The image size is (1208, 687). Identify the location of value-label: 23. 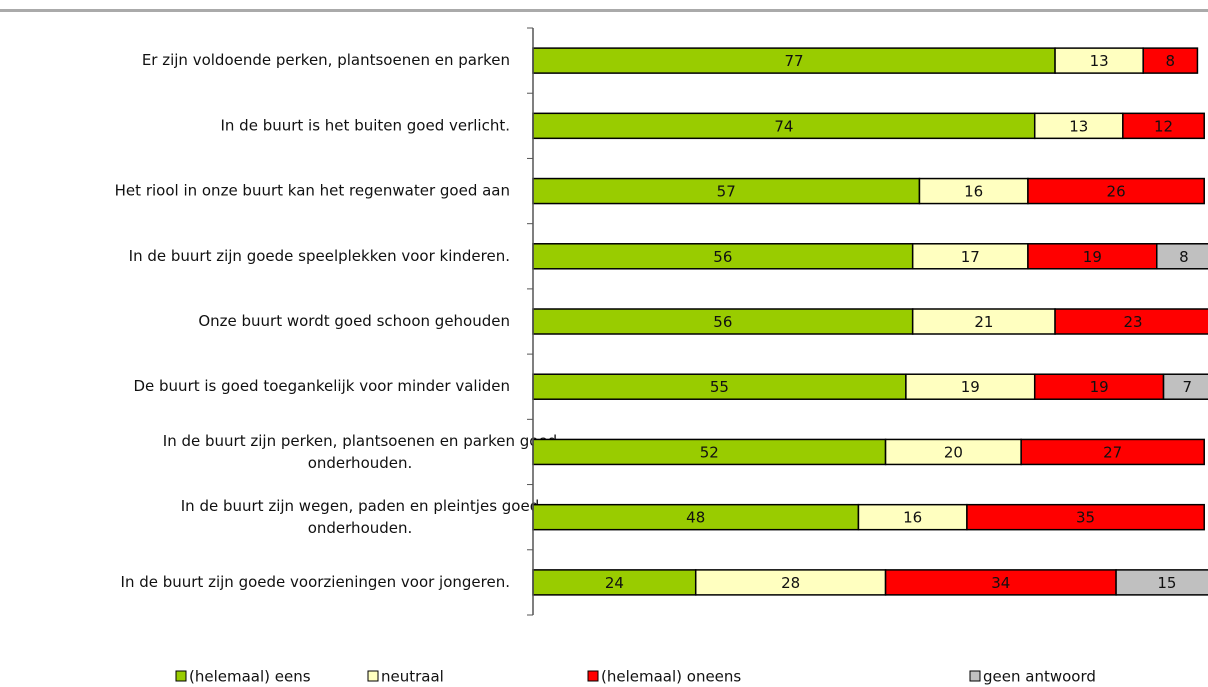
(1132, 322).